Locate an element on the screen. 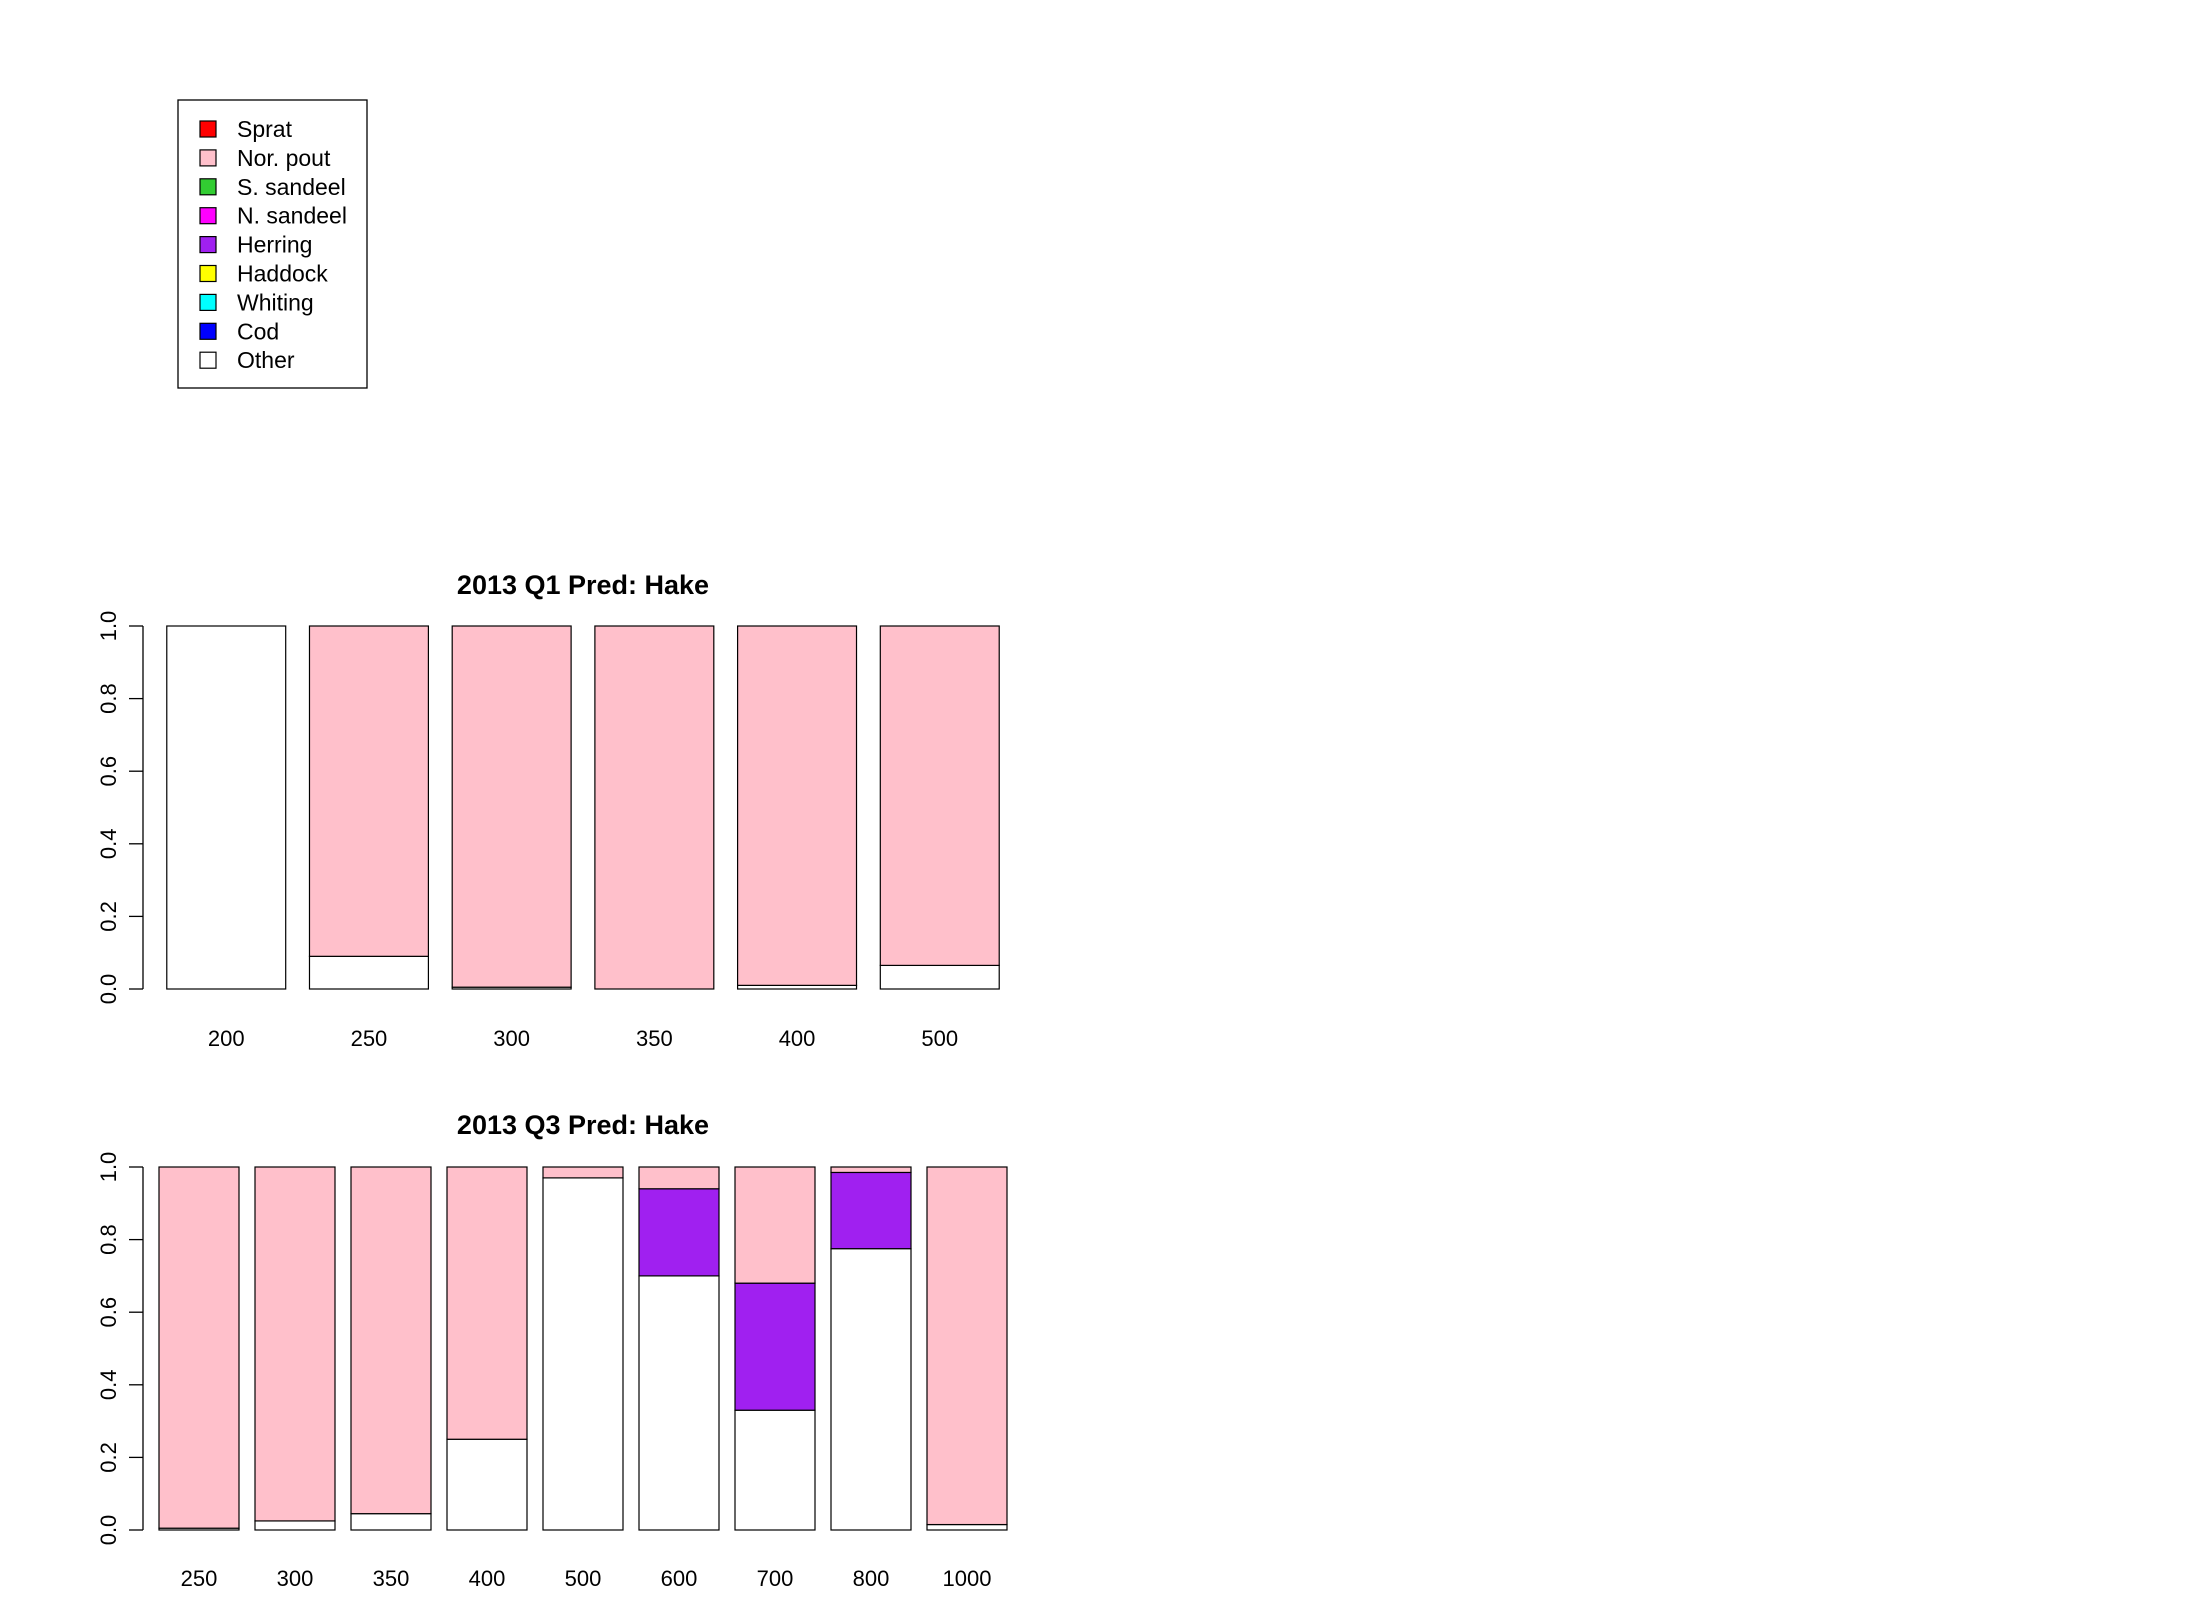 The width and height of the screenshot is (2200, 1600). legend-label: Whiting is located at coordinates (275, 302).